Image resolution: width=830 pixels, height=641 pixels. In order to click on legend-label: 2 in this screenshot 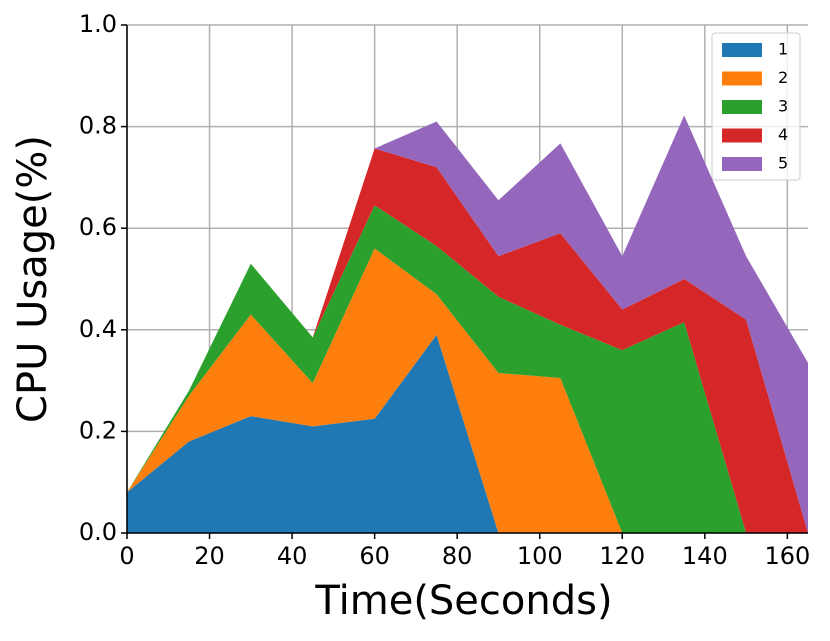, I will do `click(783, 77)`.